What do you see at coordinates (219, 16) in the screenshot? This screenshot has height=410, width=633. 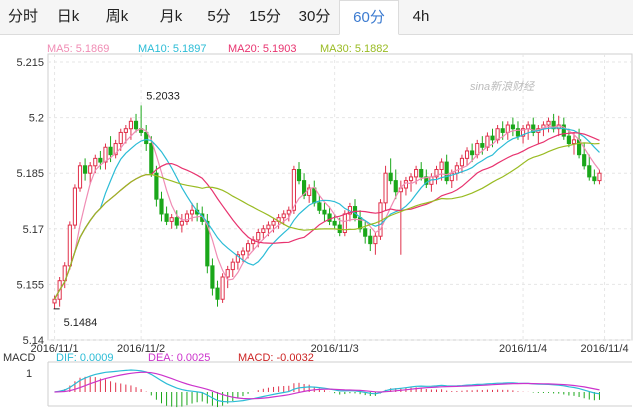 I see `tab-5: 5分` at bounding box center [219, 16].